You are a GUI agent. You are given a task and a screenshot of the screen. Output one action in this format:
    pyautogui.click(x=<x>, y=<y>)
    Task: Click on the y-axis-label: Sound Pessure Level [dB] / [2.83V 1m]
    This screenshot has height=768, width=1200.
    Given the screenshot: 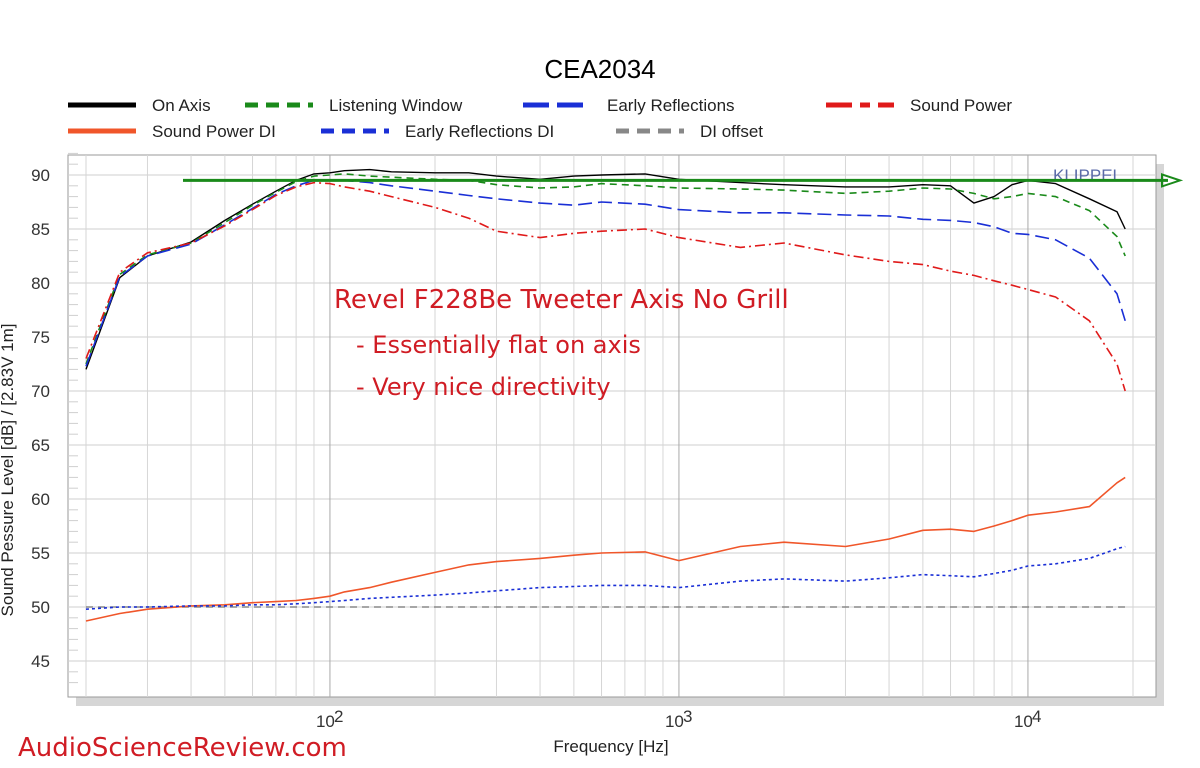 What is the action you would take?
    pyautogui.click(x=8, y=470)
    